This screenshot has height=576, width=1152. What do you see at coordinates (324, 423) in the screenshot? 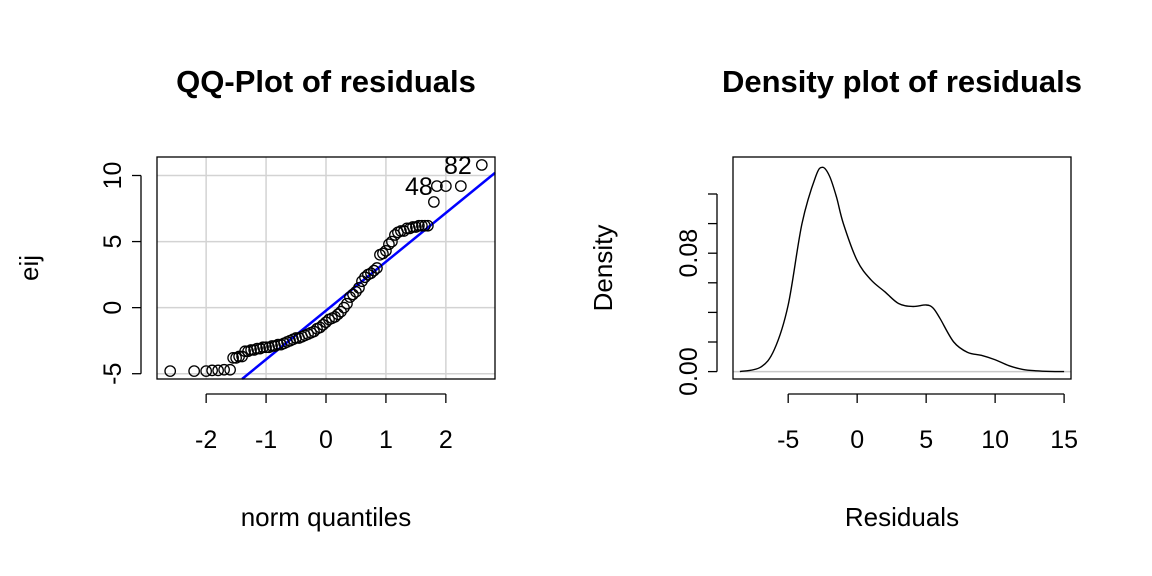
I see `qq-x-axis: -2 -1 0 1 2` at bounding box center [324, 423].